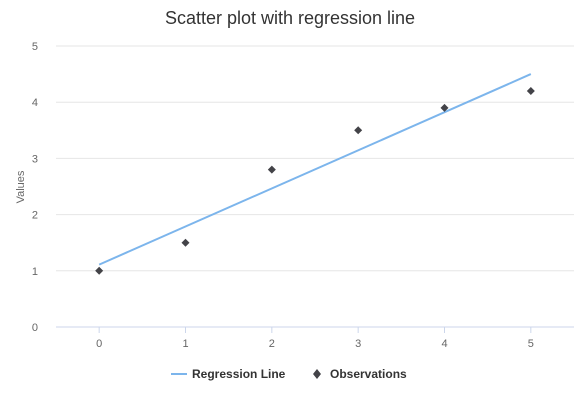 The height and width of the screenshot is (400, 584). Describe the element at coordinates (21, 186) in the screenshot. I see `y-axis-title: Values` at that location.